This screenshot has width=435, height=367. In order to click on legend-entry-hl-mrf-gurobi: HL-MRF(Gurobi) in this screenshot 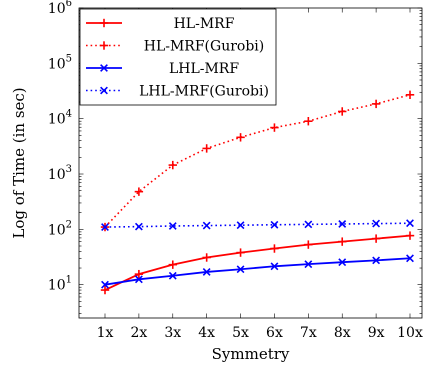, I will do `click(175, 47)`.